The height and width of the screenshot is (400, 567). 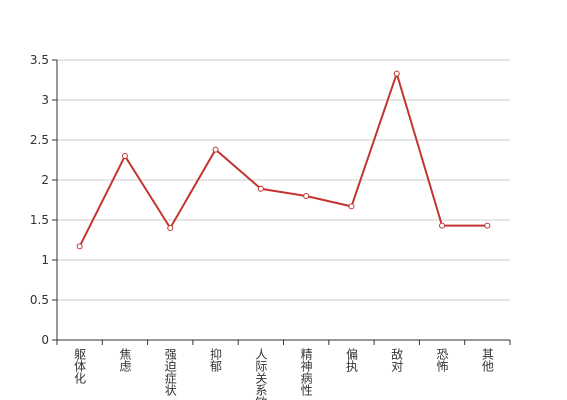 What do you see at coordinates (45, 340) in the screenshot?
I see `y-tick-label: 0` at bounding box center [45, 340].